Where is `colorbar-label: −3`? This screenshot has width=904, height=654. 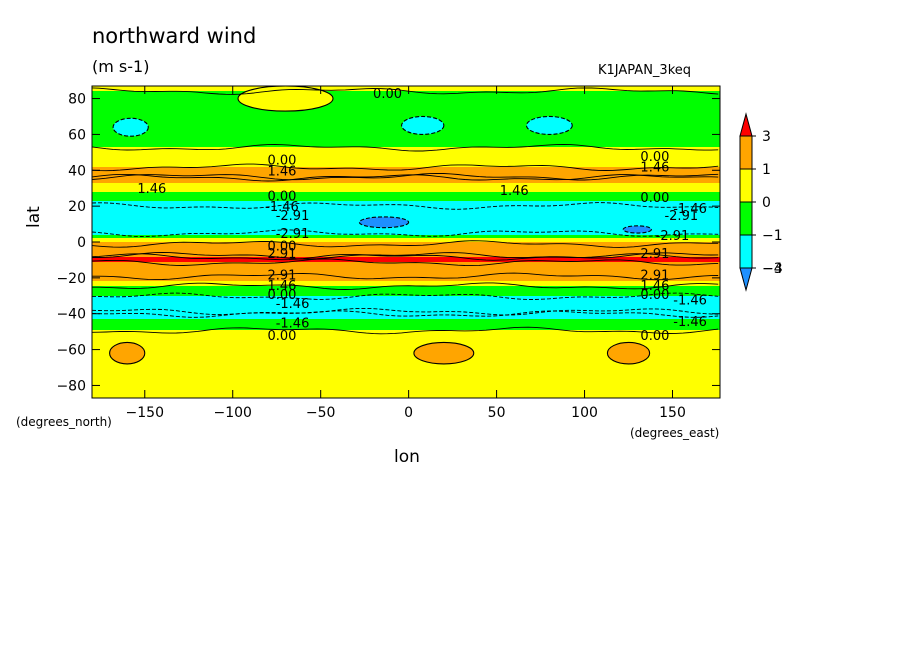 colorbar-label: −3 is located at coordinates (772, 269).